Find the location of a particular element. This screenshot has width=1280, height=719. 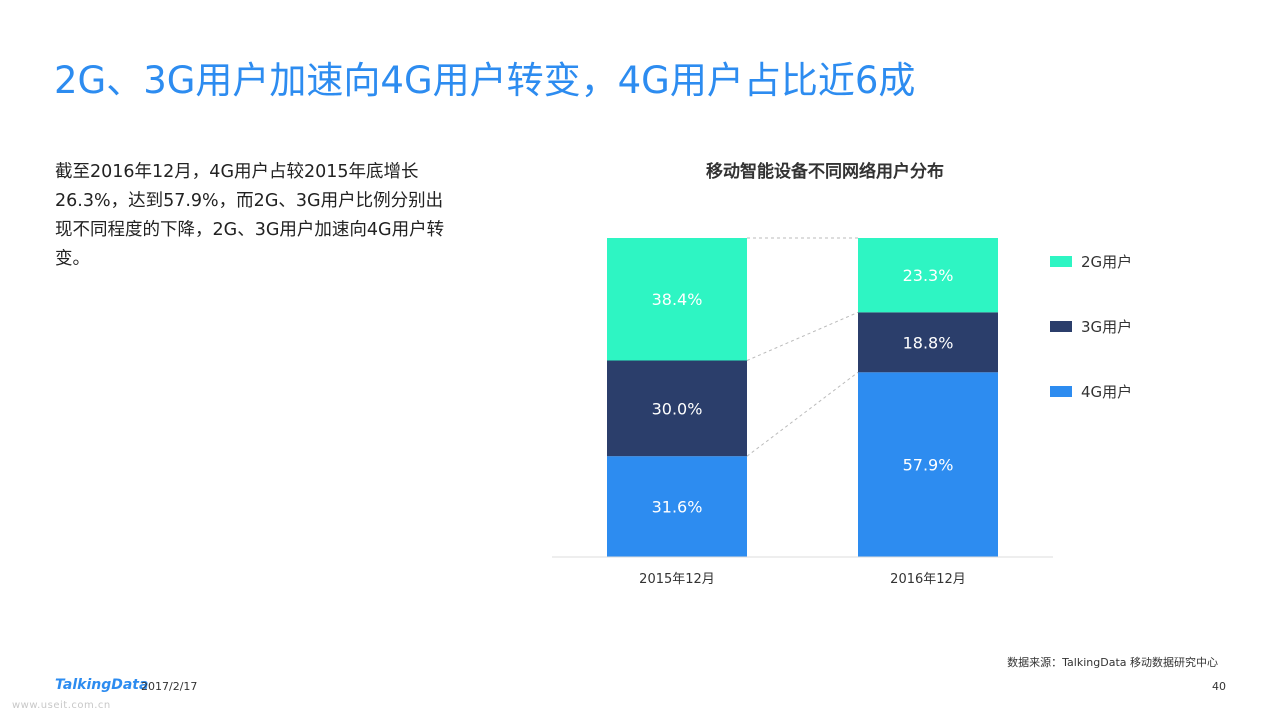

bar-4G用户-2015年12月 is located at coordinates (677, 506).